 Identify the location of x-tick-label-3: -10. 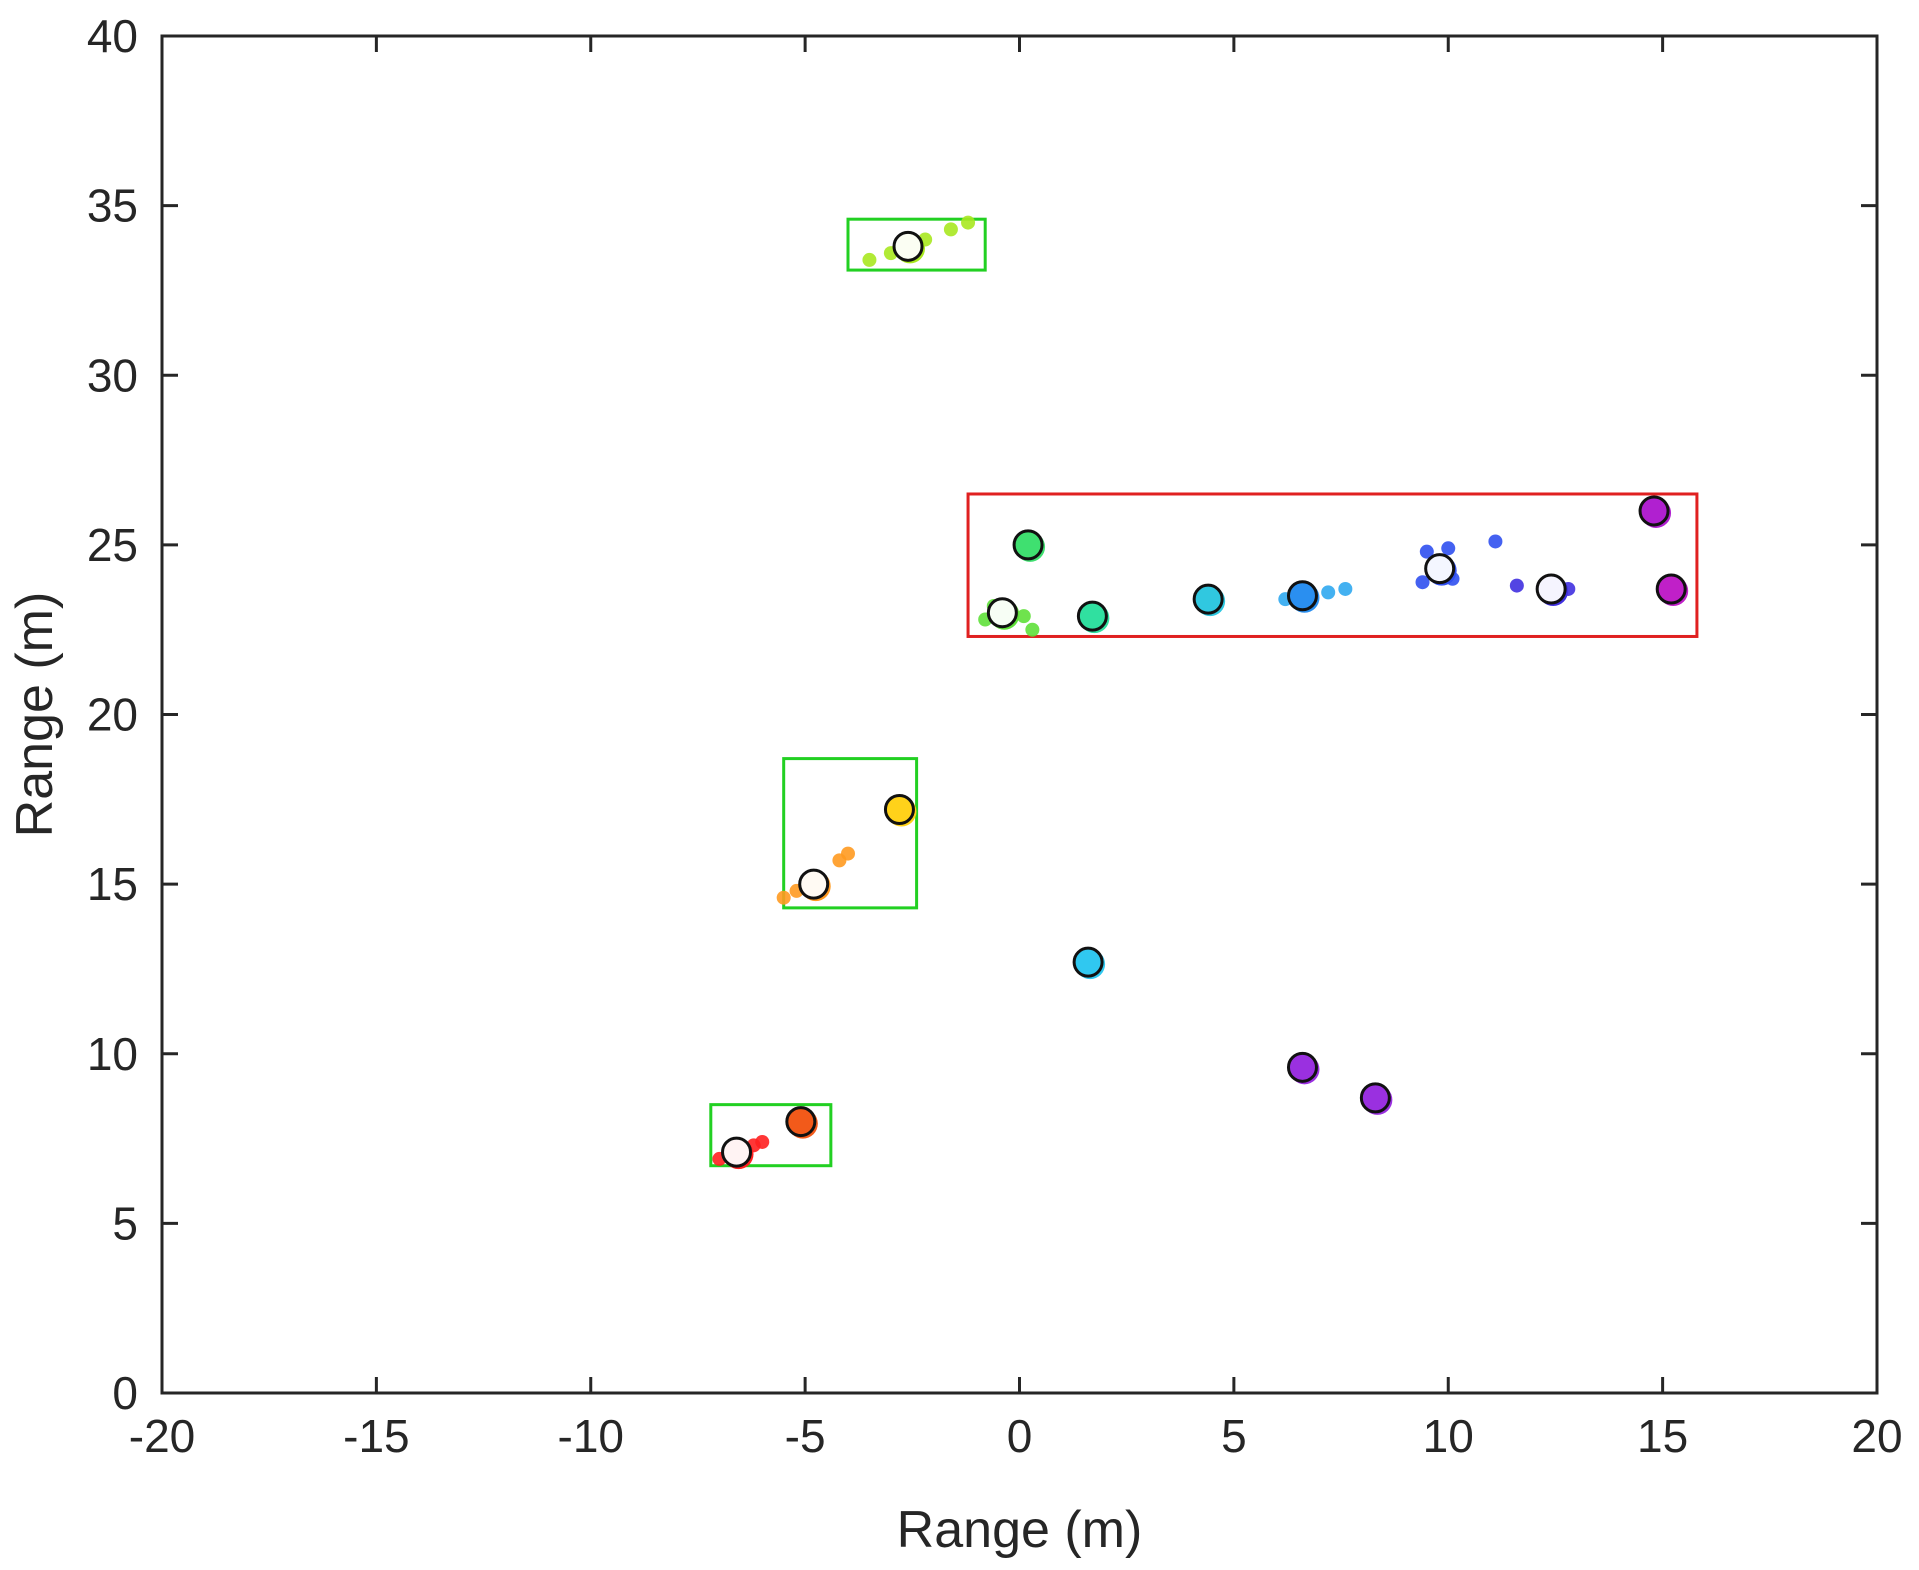
(591, 1436).